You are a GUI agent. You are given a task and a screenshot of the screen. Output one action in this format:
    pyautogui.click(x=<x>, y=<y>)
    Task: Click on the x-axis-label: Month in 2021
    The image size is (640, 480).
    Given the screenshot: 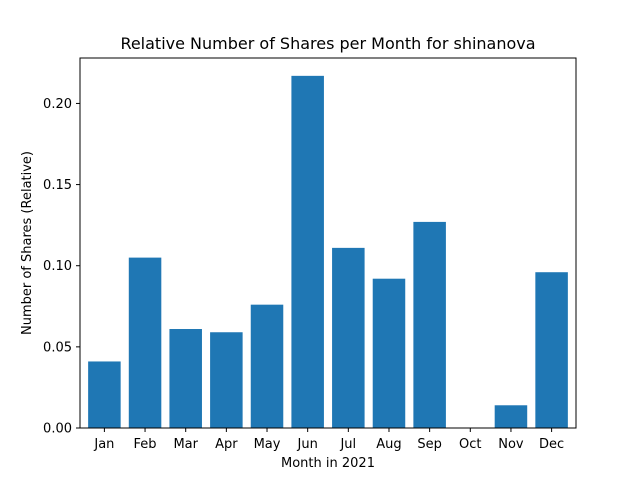 What is the action you would take?
    pyautogui.click(x=328, y=463)
    